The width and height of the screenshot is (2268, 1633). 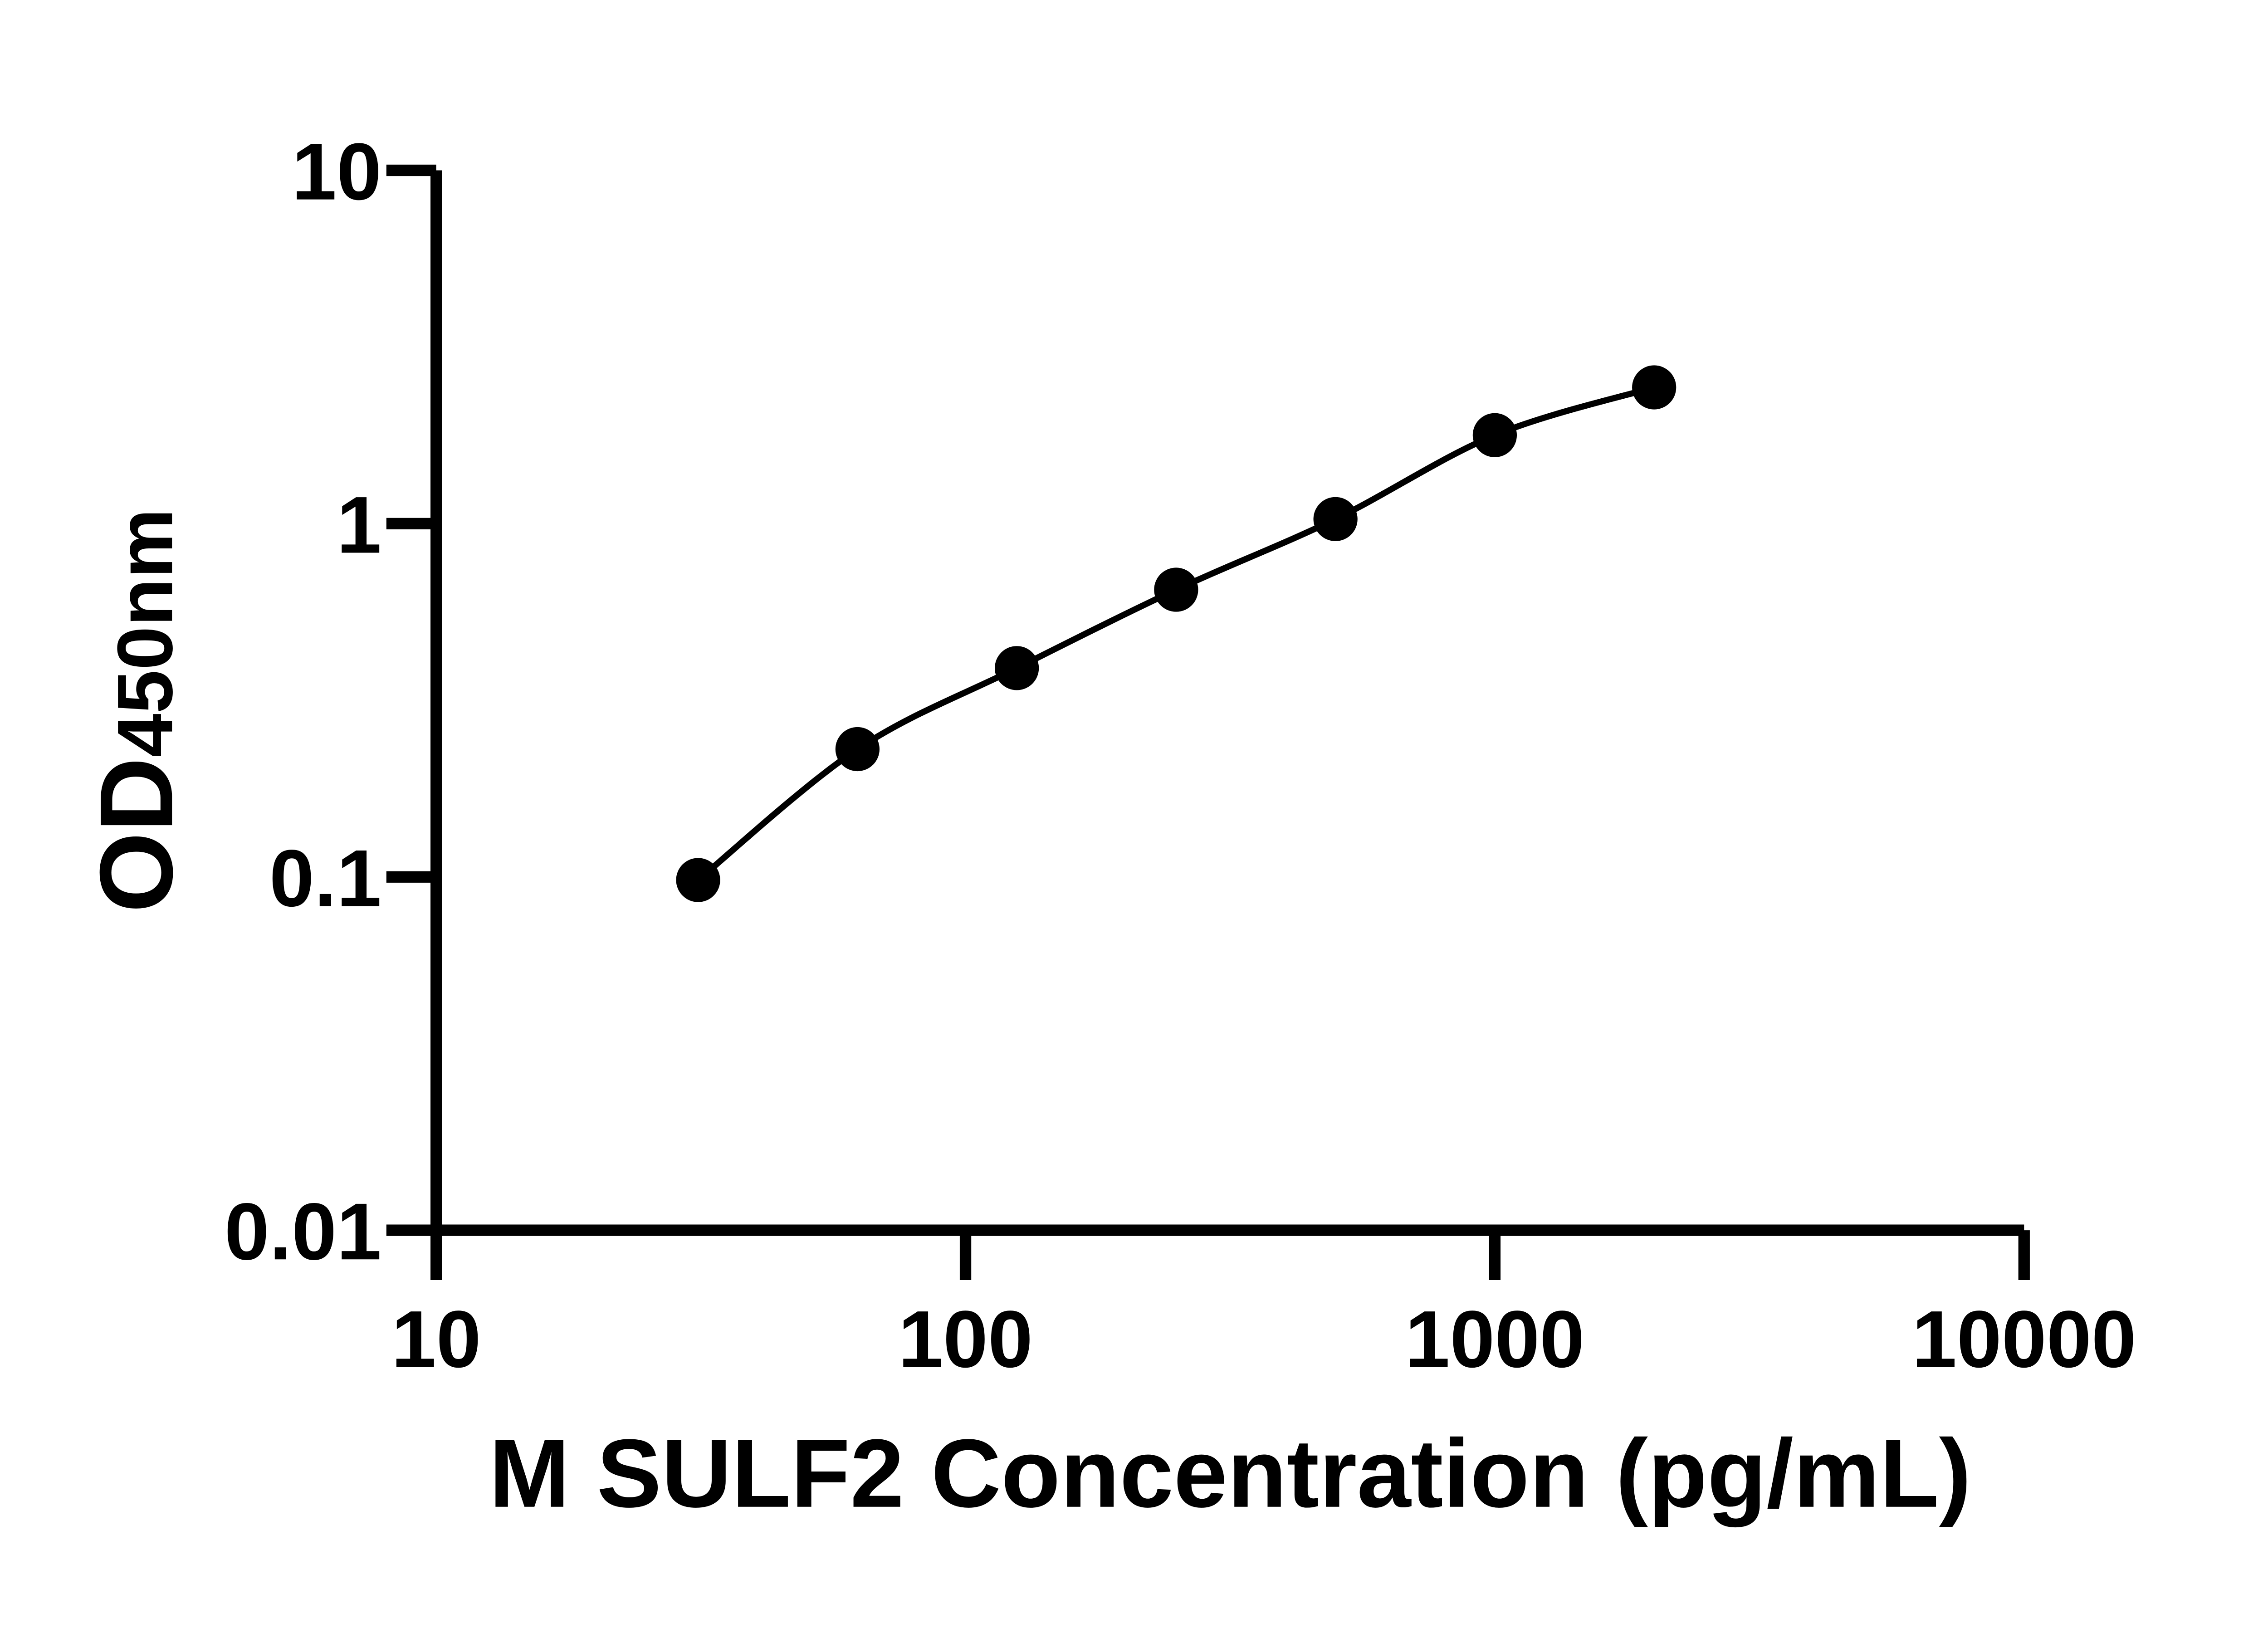 What do you see at coordinates (136, 835) in the screenshot?
I see `y-axis-title-main: OD` at bounding box center [136, 835].